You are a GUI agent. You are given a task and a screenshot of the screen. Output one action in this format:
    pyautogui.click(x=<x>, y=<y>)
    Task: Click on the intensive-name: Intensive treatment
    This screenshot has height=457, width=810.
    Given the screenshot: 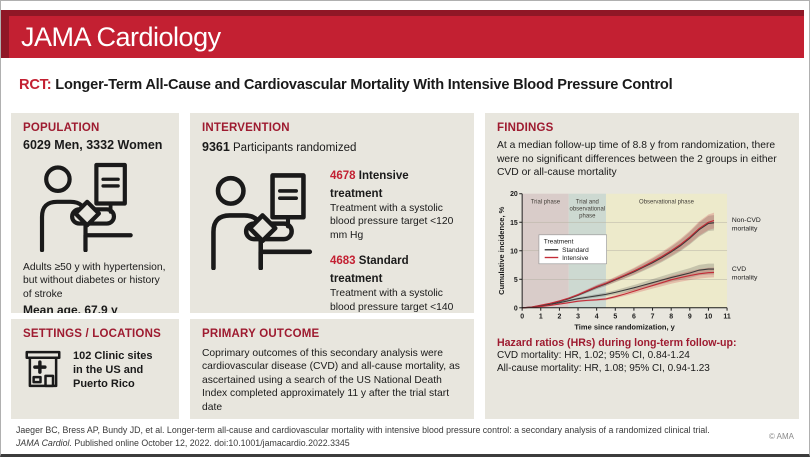 What is the action you would take?
    pyautogui.click(x=369, y=185)
    